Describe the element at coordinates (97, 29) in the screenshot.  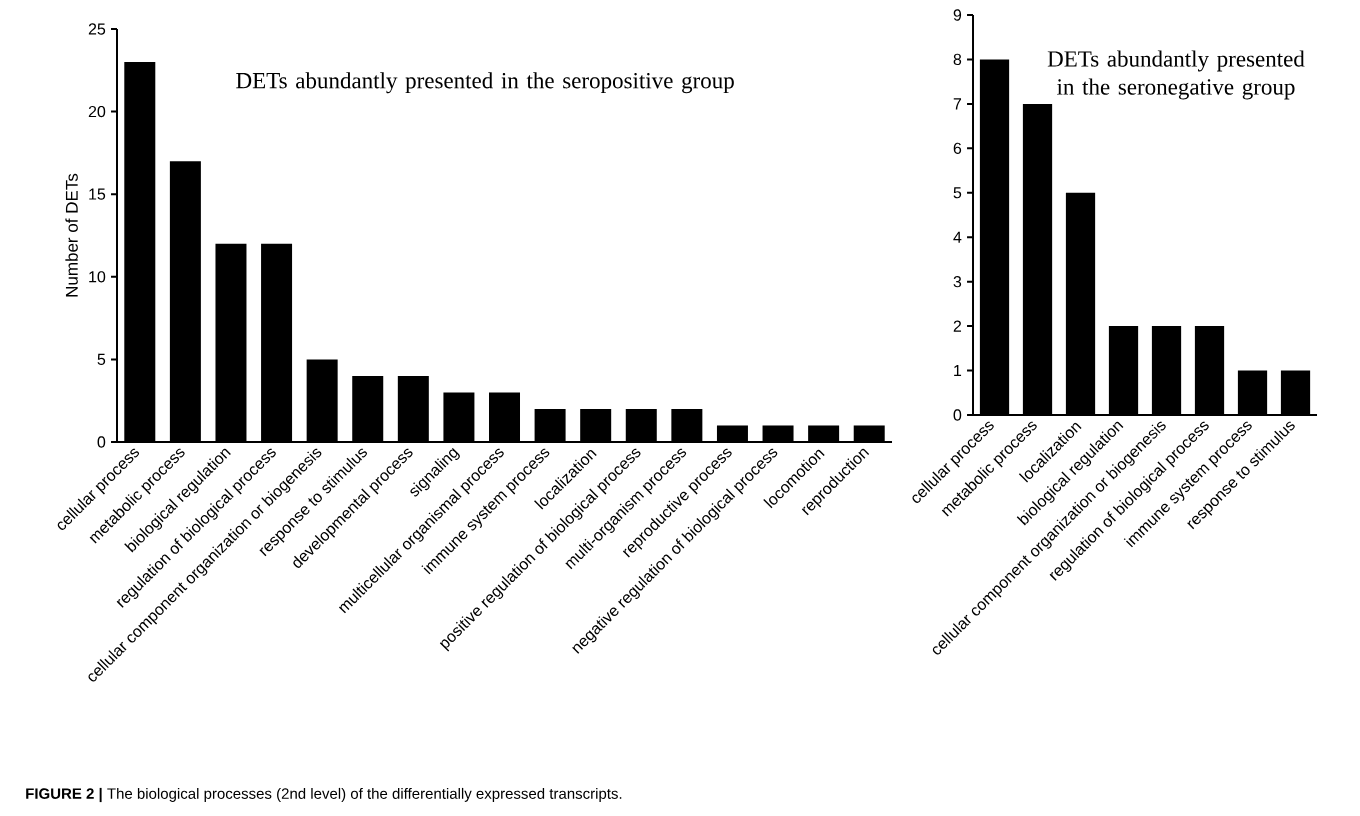
I see `y-tick-label: 25` at that location.